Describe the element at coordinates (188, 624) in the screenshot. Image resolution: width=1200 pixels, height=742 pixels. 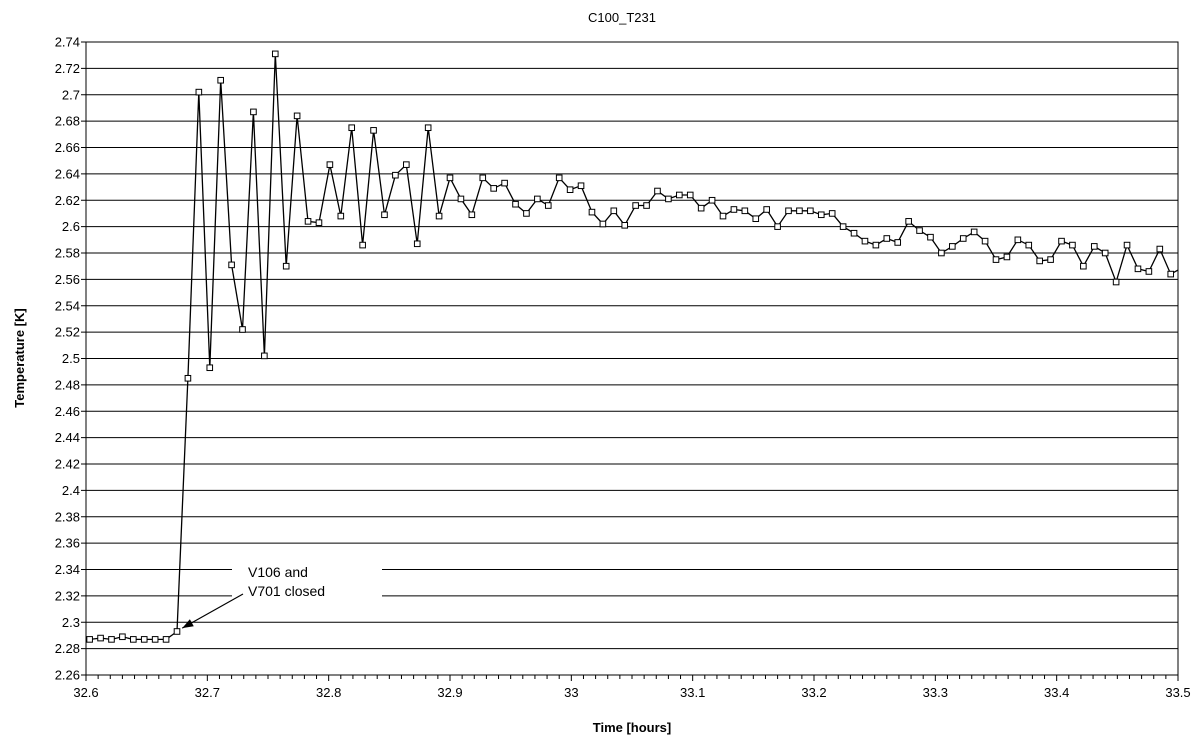
I see `annotation-arrowhead` at that location.